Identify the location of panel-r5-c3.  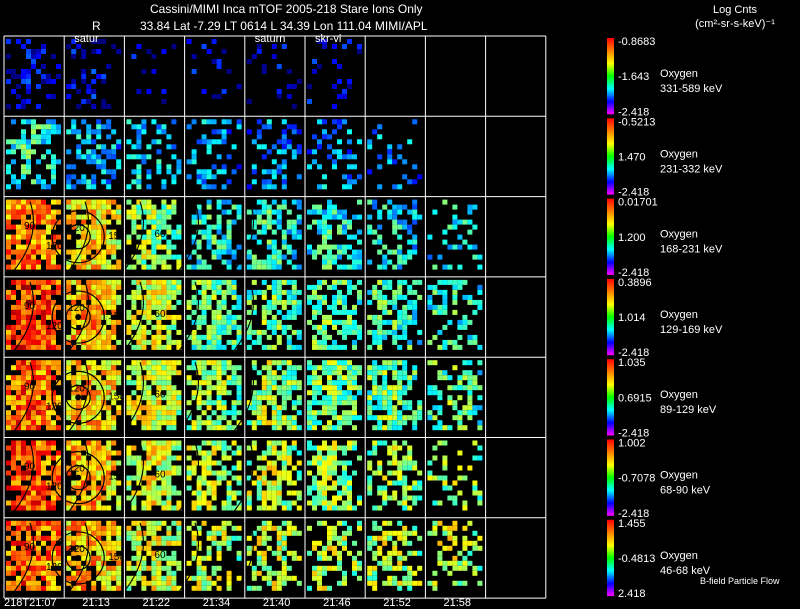
(214, 475).